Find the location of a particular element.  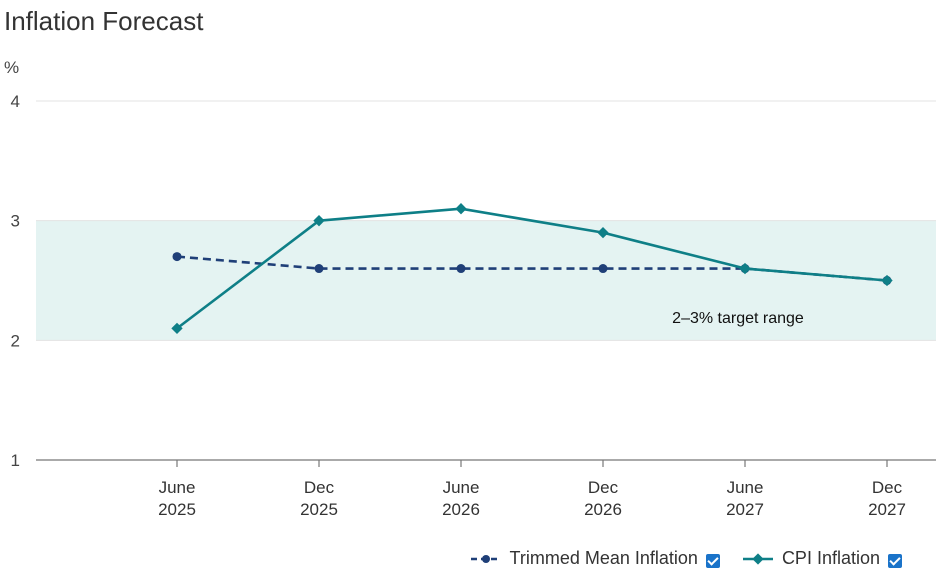

target-range-label: 2–3% target range is located at coordinates (738, 318).